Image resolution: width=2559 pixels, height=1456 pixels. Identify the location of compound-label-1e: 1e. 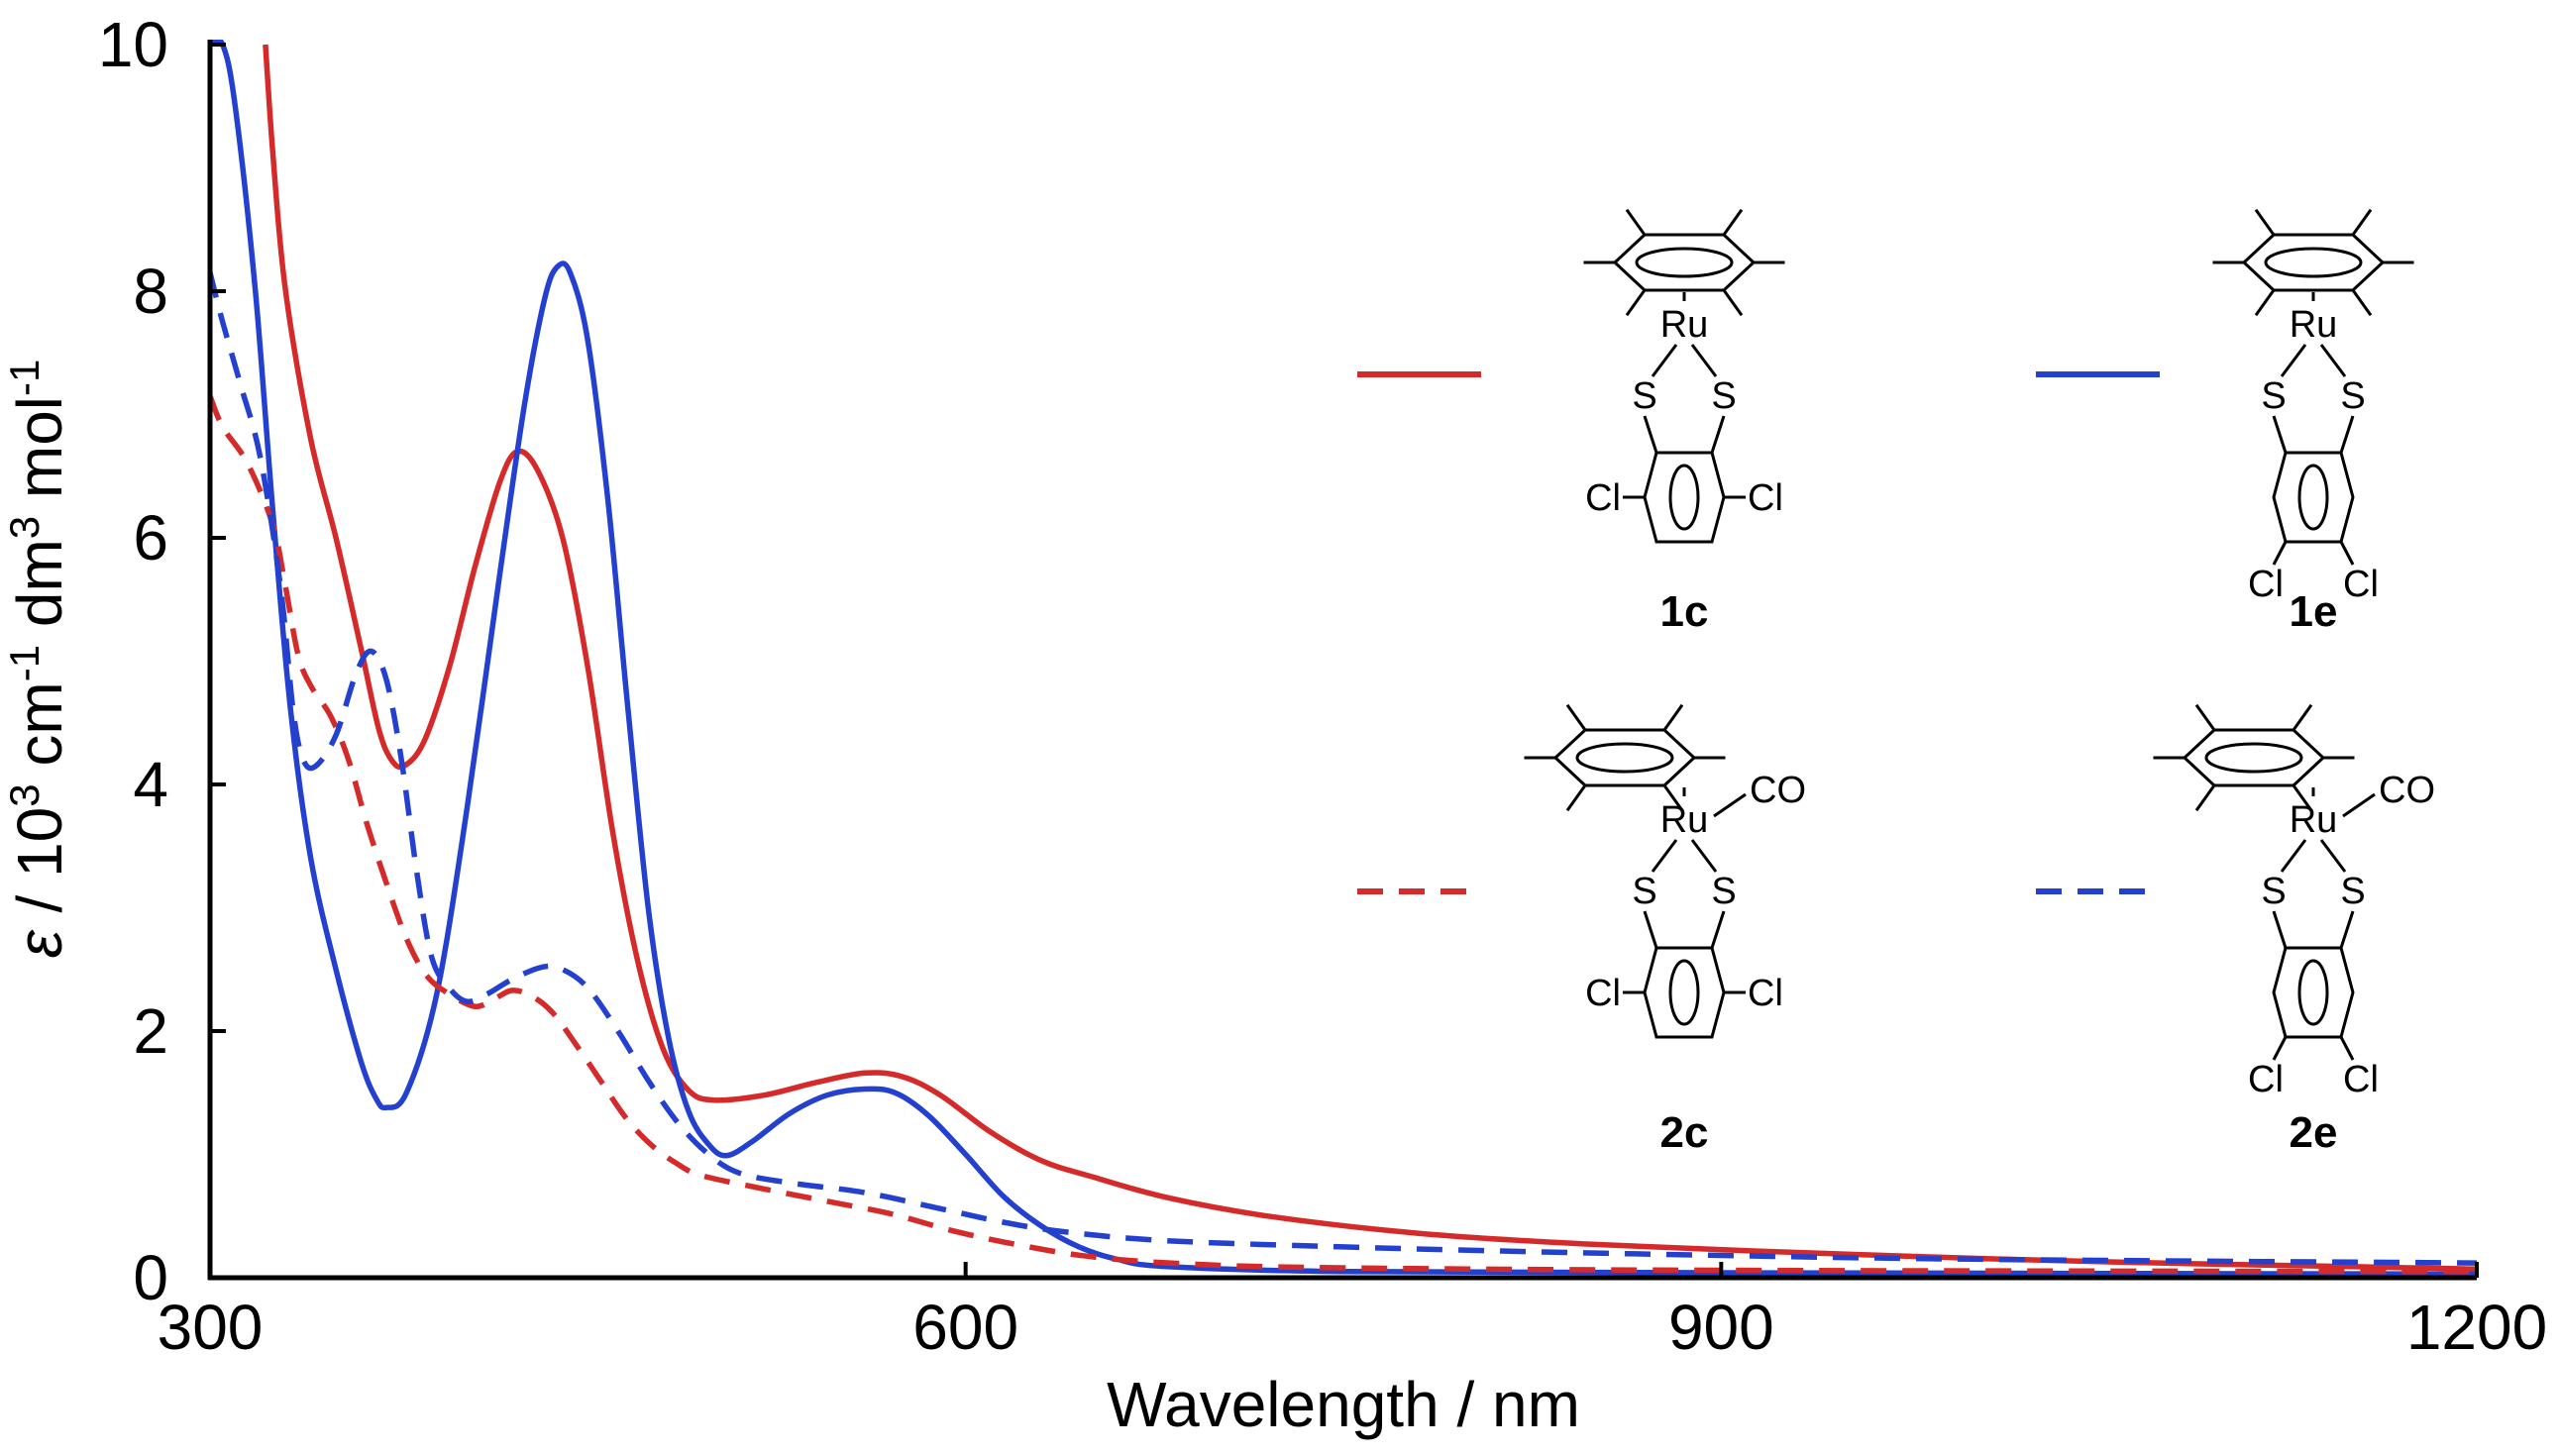
(2314, 611).